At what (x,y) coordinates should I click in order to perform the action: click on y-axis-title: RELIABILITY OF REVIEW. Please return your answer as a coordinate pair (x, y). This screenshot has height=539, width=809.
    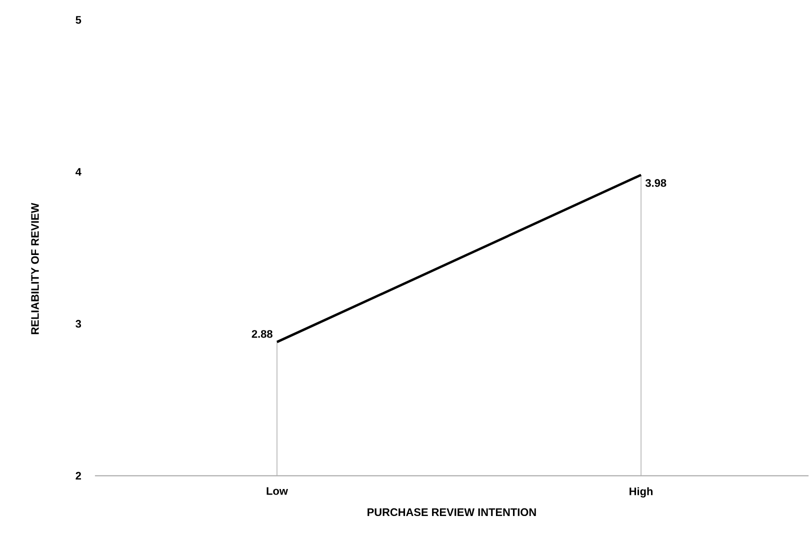
    Looking at the image, I should click on (35, 268).